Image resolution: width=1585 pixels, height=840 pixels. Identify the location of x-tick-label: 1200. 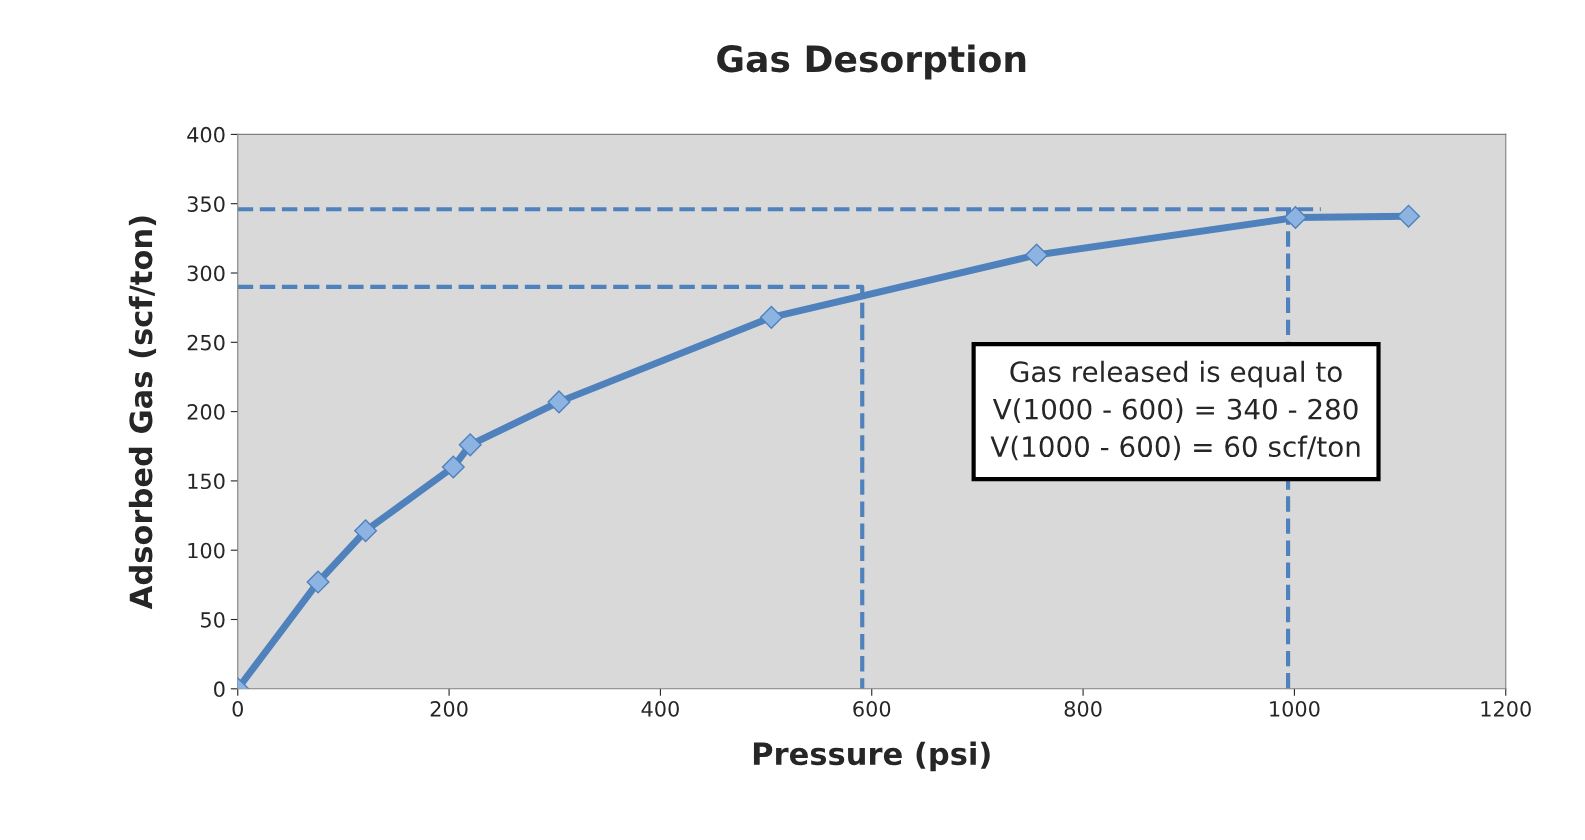
(1506, 708).